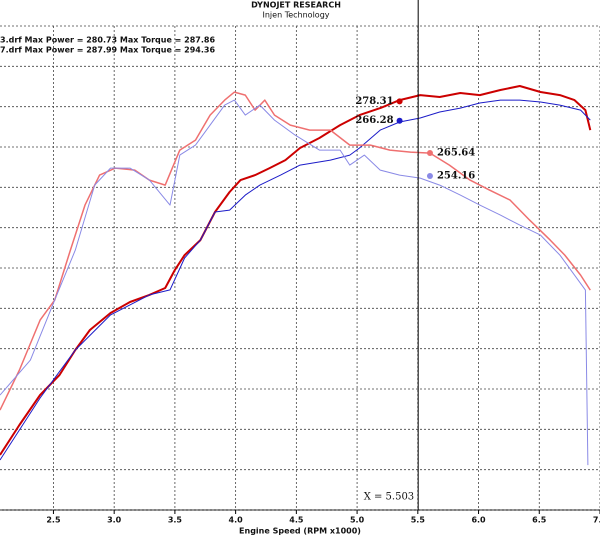 The image size is (600, 547). Describe the element at coordinates (114, 520) in the screenshot. I see `x-tick-label: 3.0` at that location.